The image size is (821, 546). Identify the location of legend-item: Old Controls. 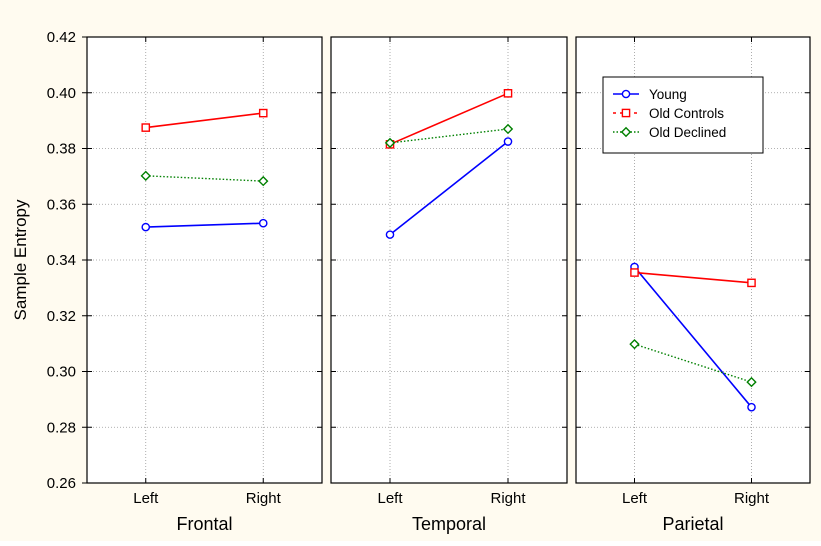
(668, 113).